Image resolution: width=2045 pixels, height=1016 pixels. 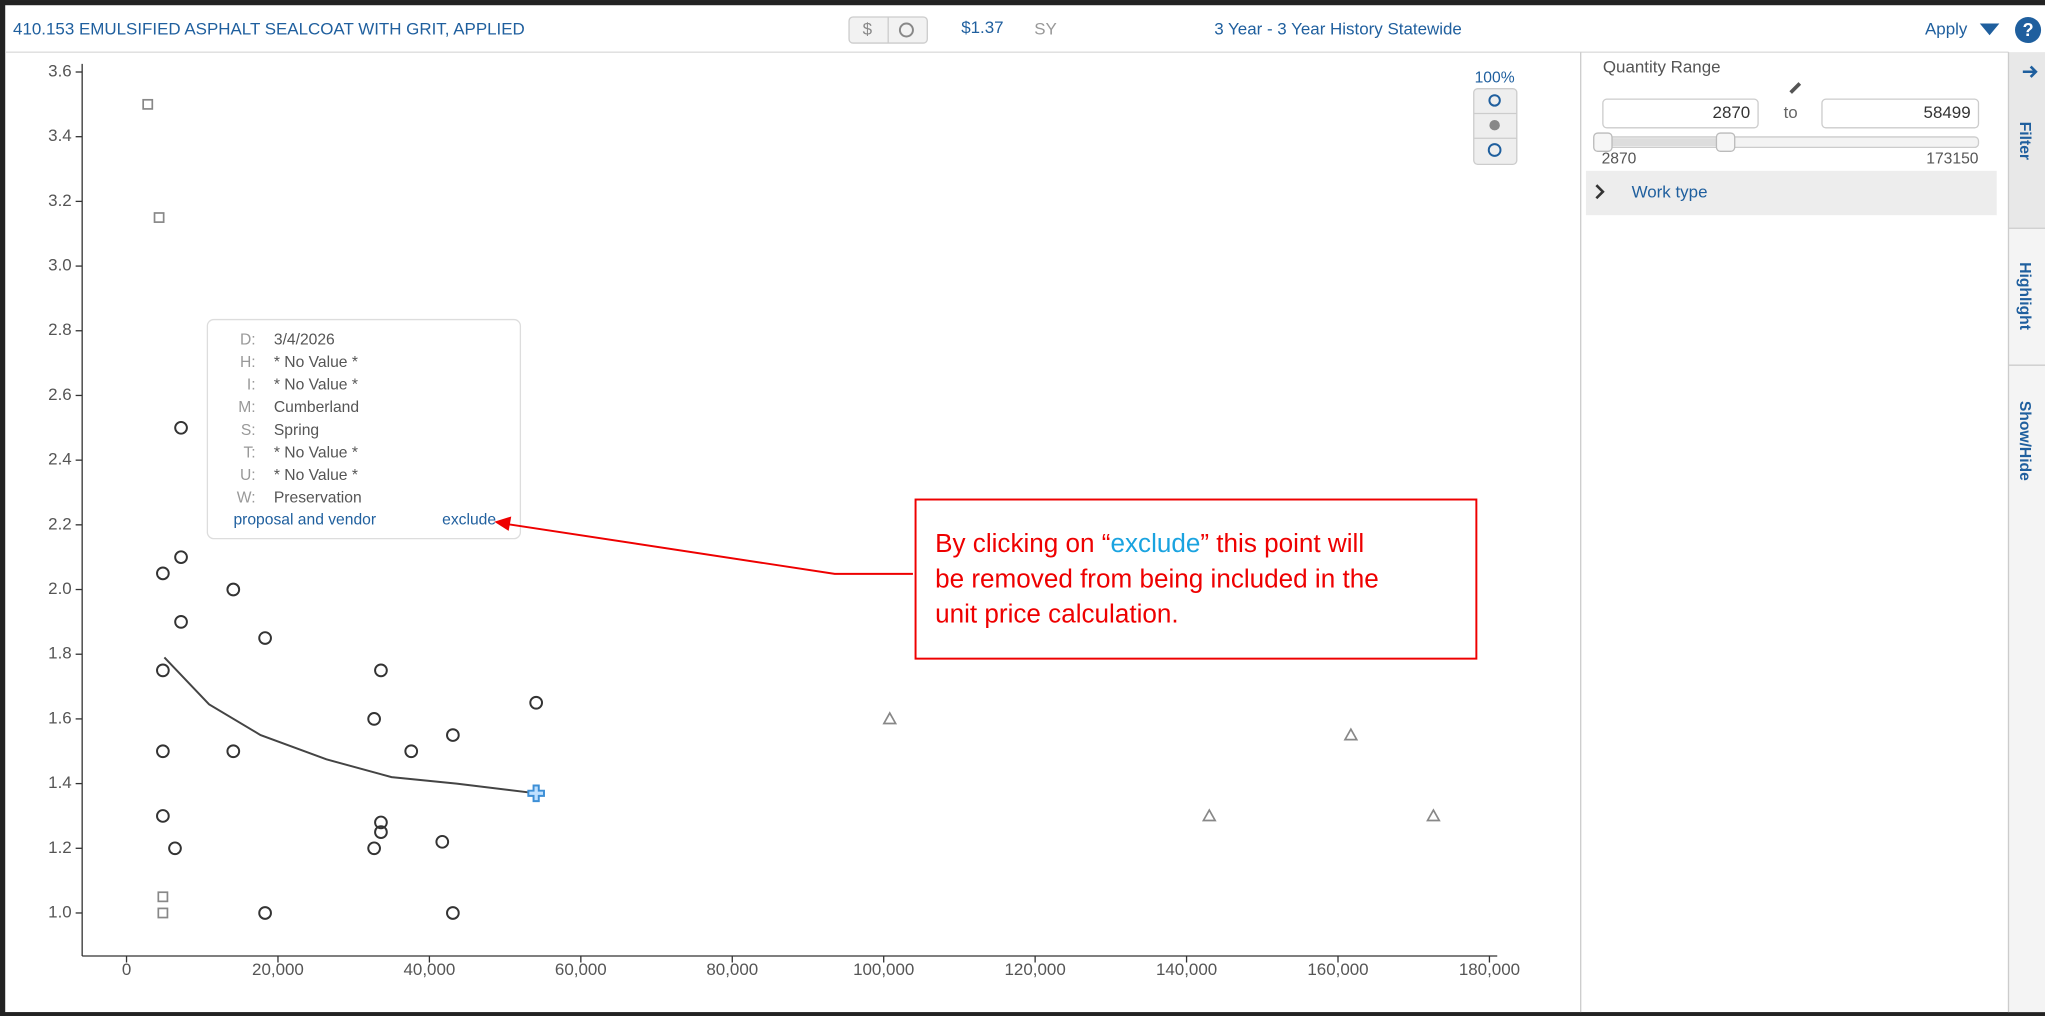 What do you see at coordinates (1664, 142) in the screenshot?
I see `slider-range` at bounding box center [1664, 142].